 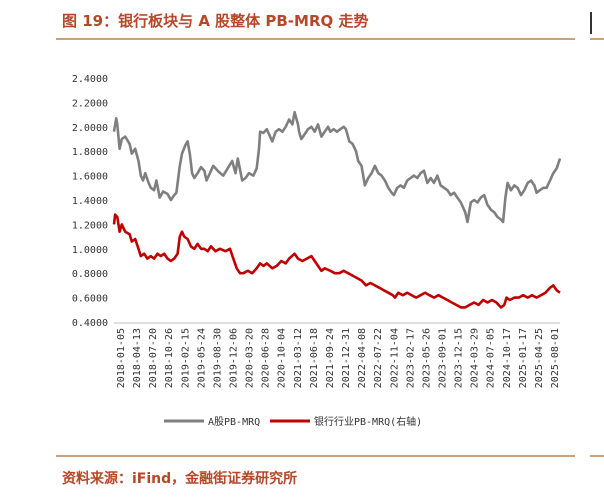 What do you see at coordinates (90, 103) in the screenshot?
I see `y-tick-label: 2.2000` at bounding box center [90, 103].